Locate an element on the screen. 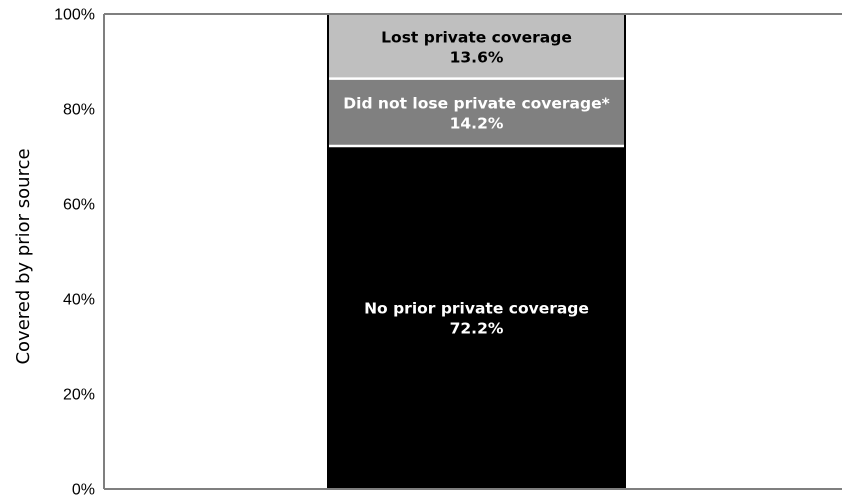 Image resolution: width=842 pixels, height=498 pixels. y-tick-label: 20% is located at coordinates (79, 395).